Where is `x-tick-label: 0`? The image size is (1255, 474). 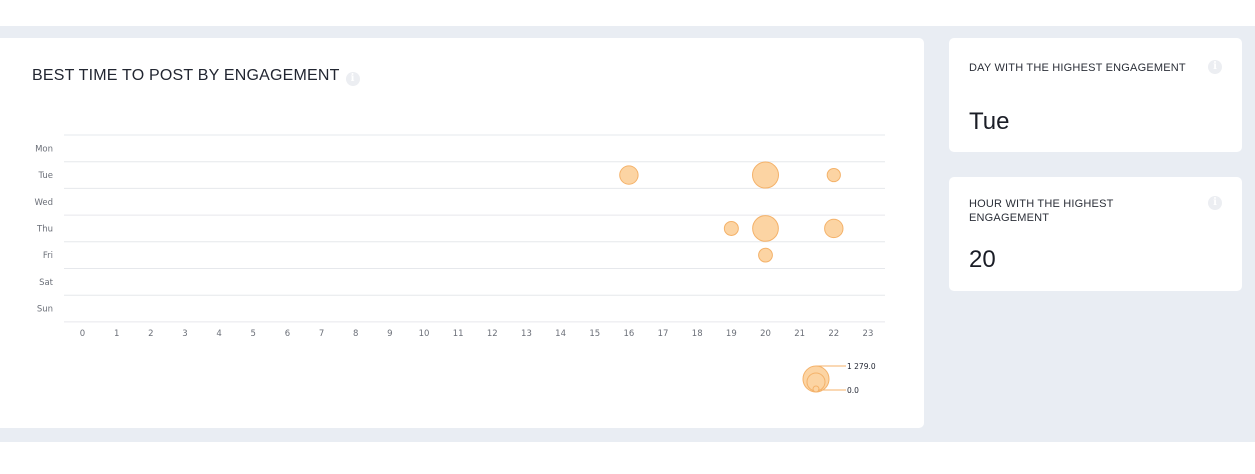
x-tick-label: 0 is located at coordinates (82, 334).